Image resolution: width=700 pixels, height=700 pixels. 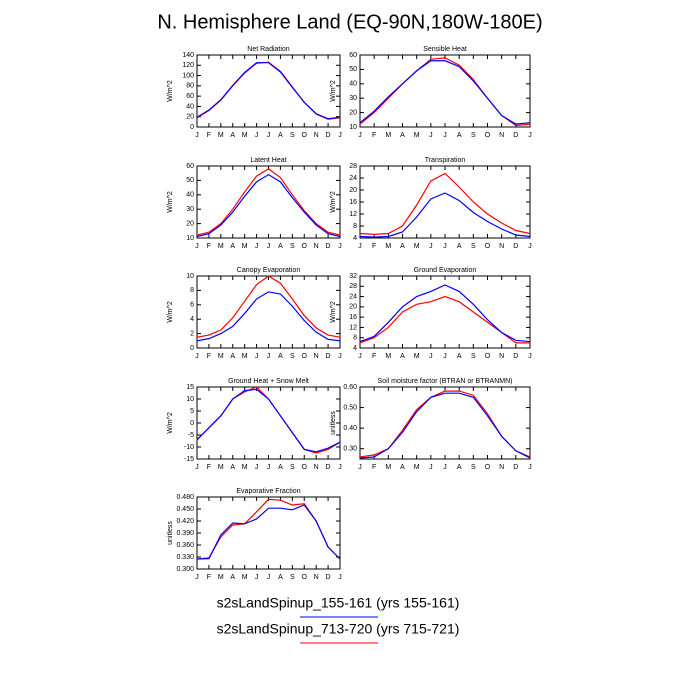 I want to click on y-tick-label: 0.360, so click(x=185, y=545).